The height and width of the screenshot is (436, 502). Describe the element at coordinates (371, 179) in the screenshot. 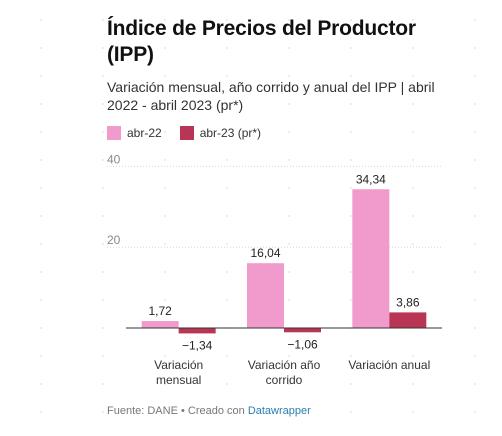

I see `data-label-abr-22-2: 34,34` at that location.